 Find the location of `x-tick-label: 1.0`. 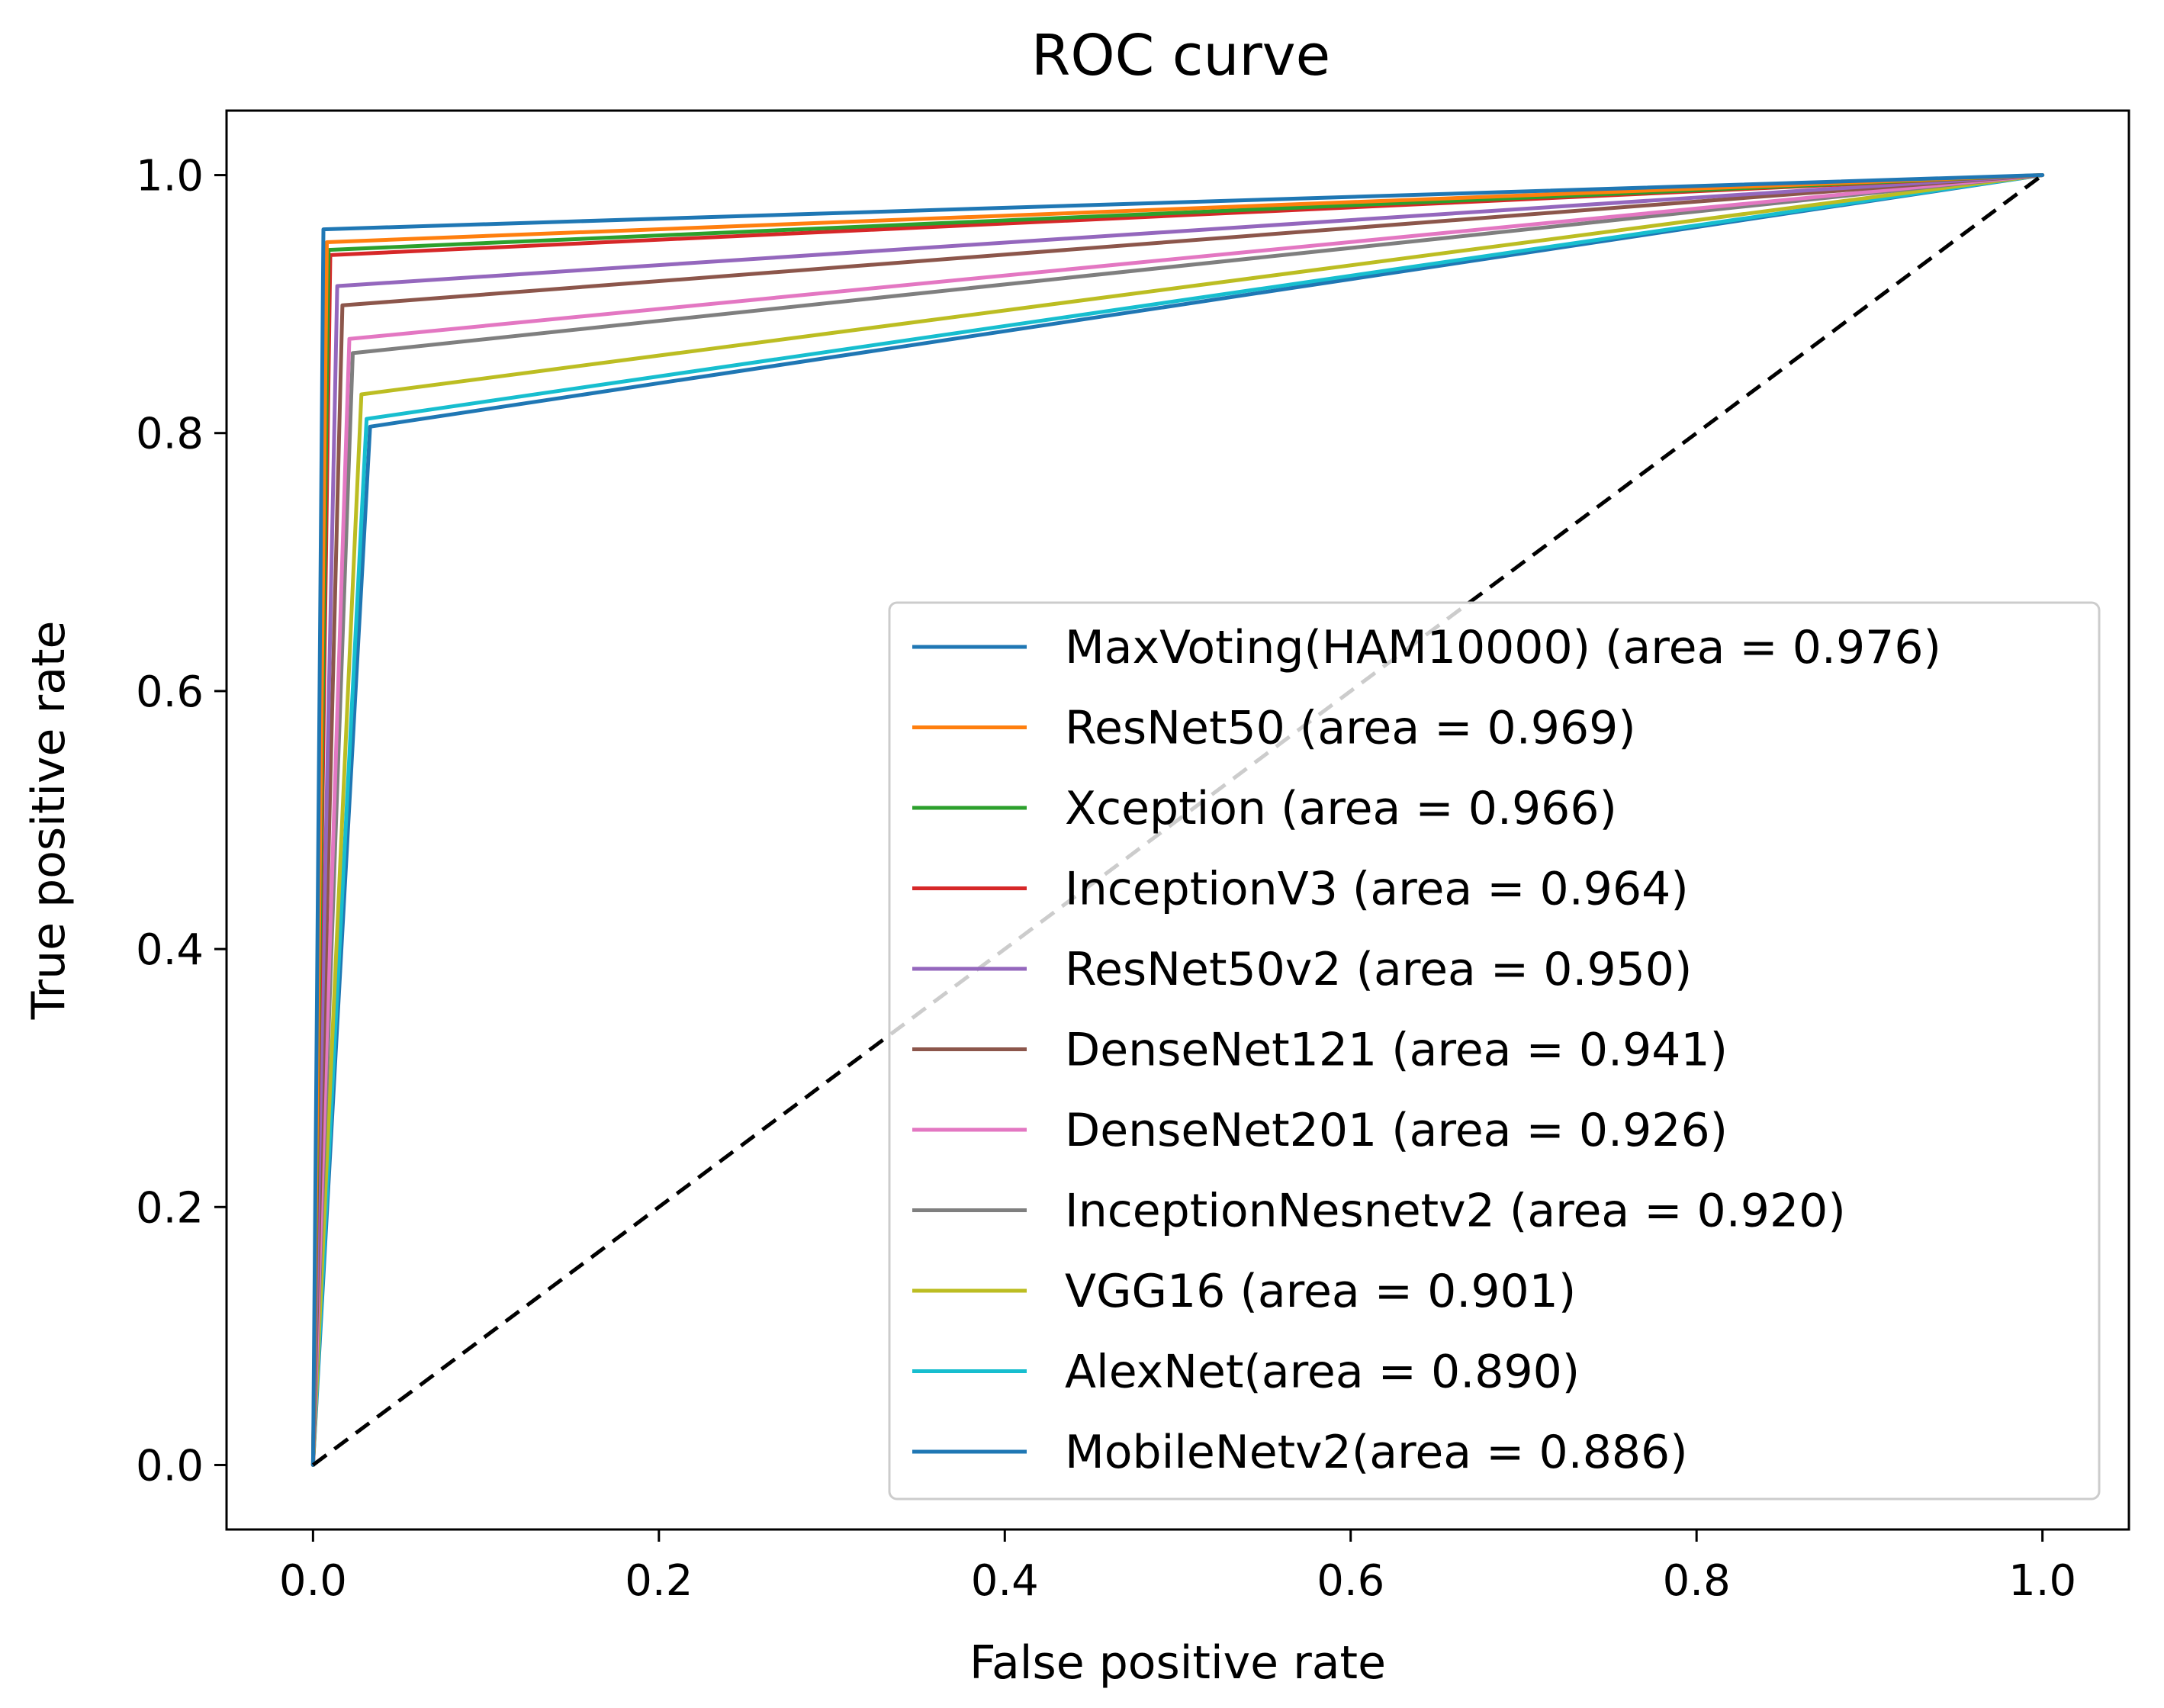

x-tick-label: 1.0 is located at coordinates (2042, 1581).